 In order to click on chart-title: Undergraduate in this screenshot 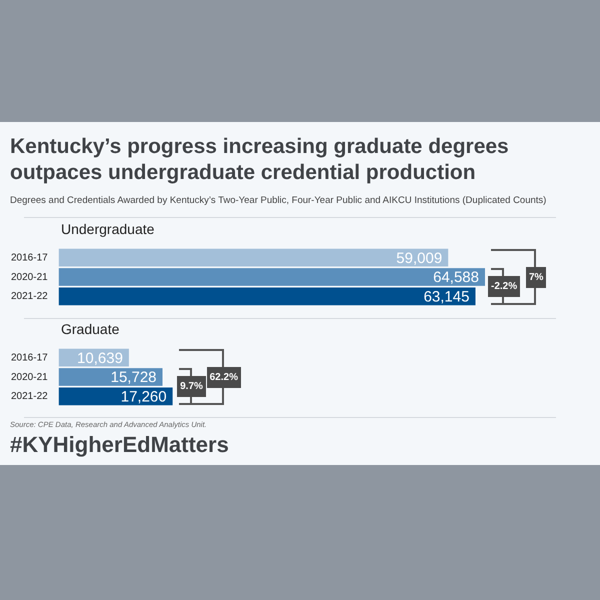, I will do `click(107, 229)`.